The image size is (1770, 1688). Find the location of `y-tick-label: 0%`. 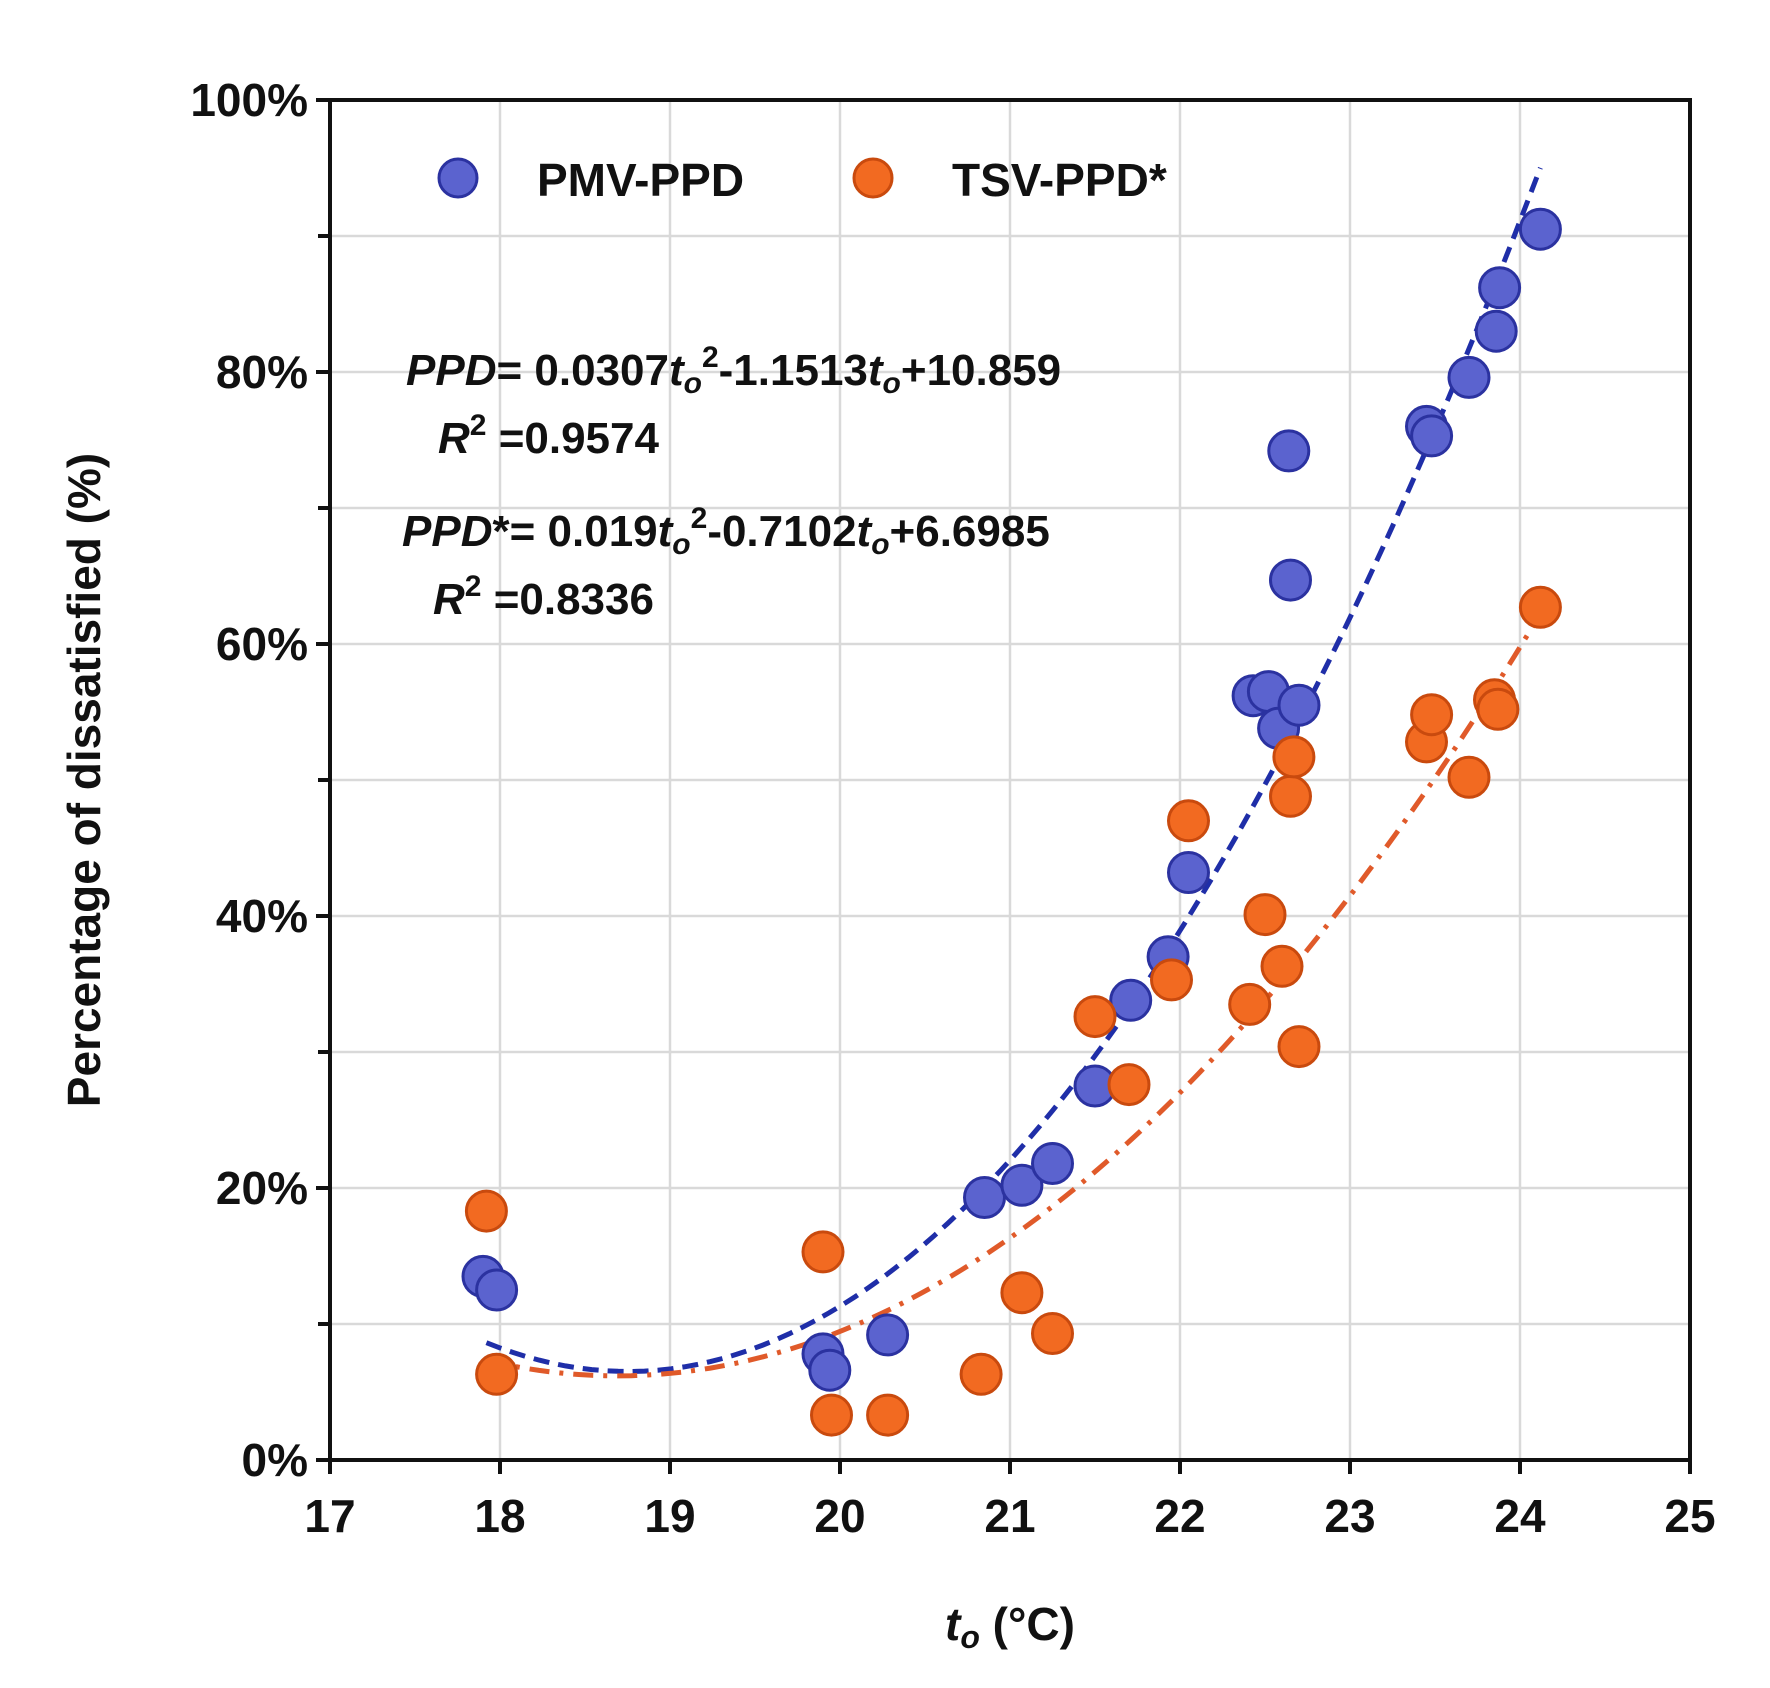

y-tick-label: 0% is located at coordinates (275, 1460).